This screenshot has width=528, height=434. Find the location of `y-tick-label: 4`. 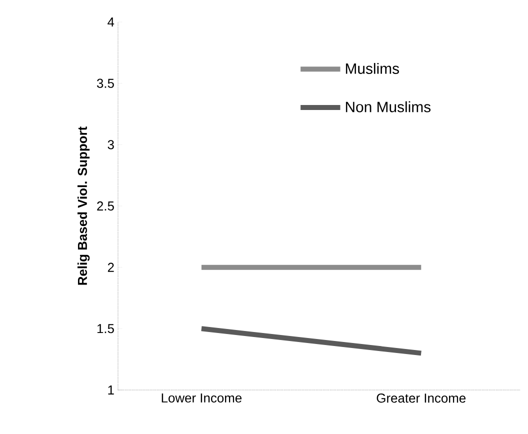

y-tick-label: 4 is located at coordinates (111, 22).